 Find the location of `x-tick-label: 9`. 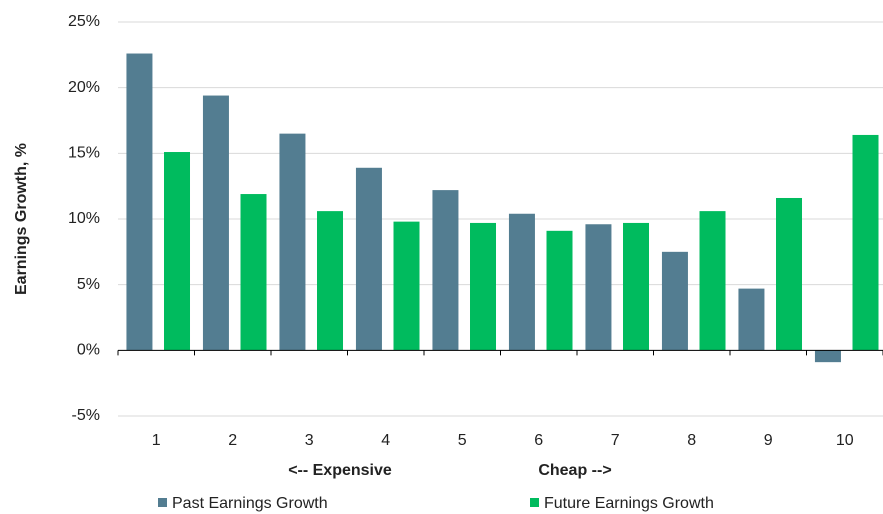

x-tick-label: 9 is located at coordinates (768, 440).